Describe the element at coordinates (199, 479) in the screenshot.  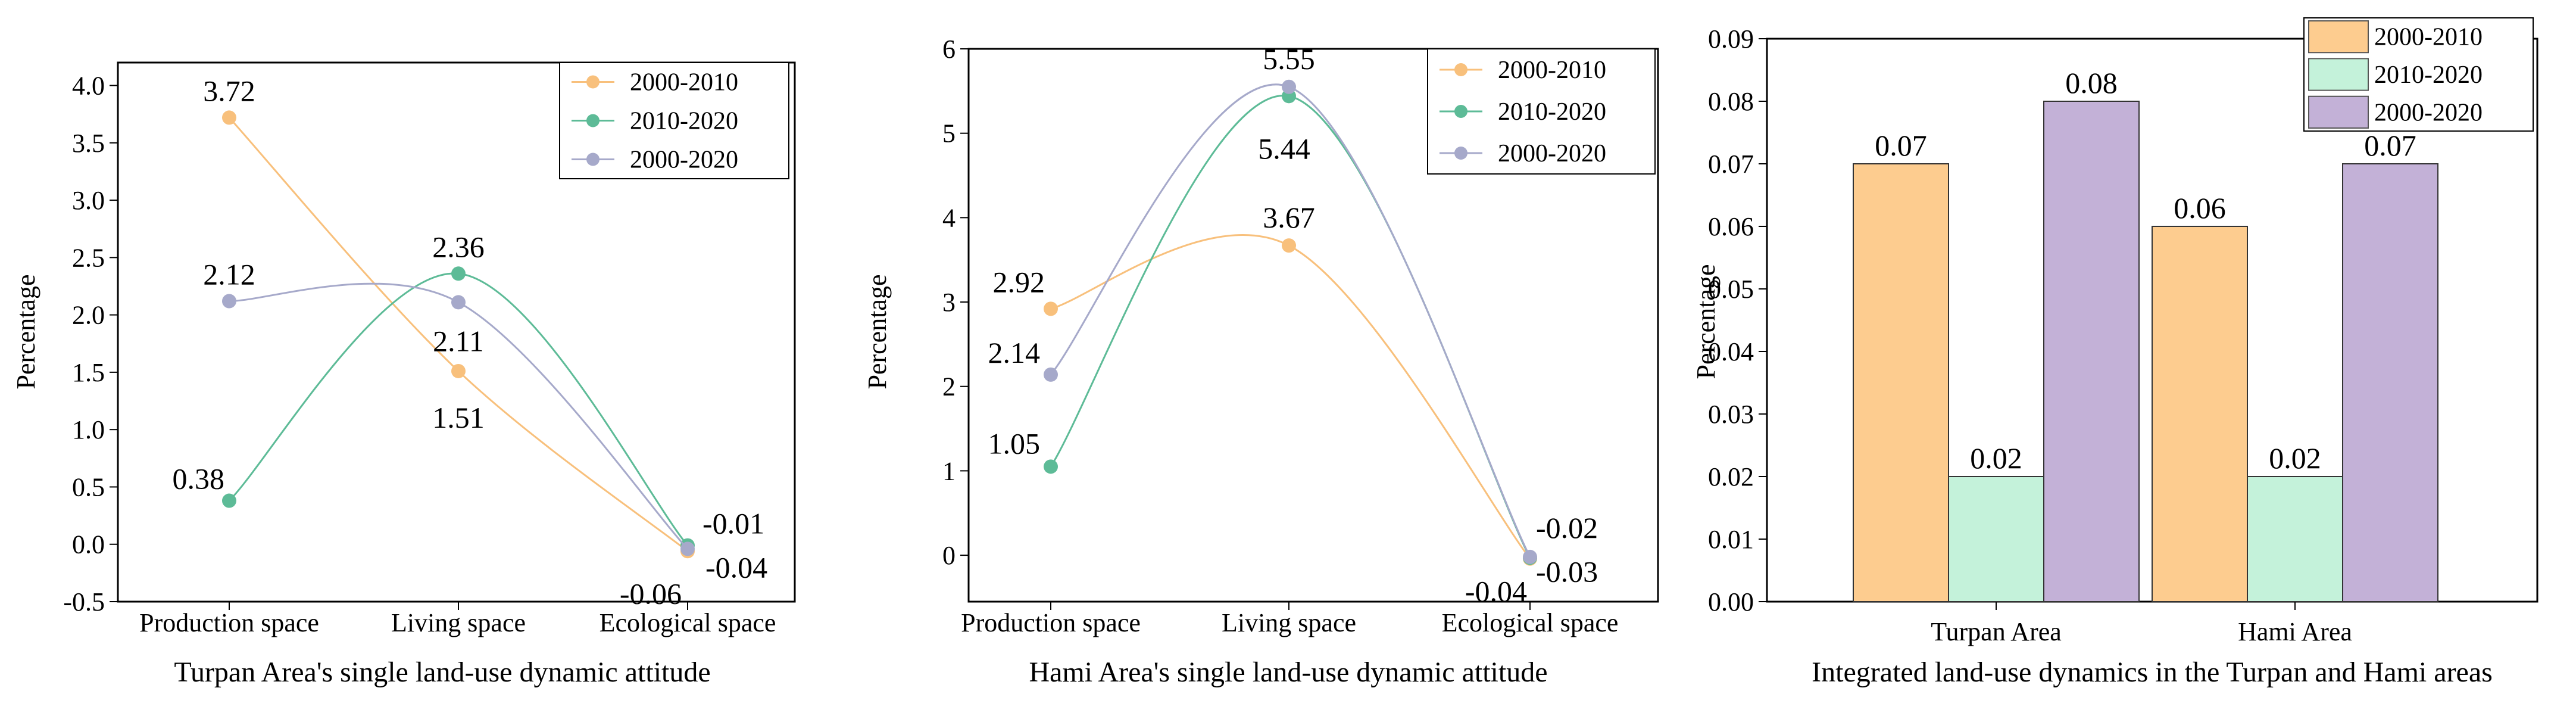
I see `data-label: 0.38` at that location.